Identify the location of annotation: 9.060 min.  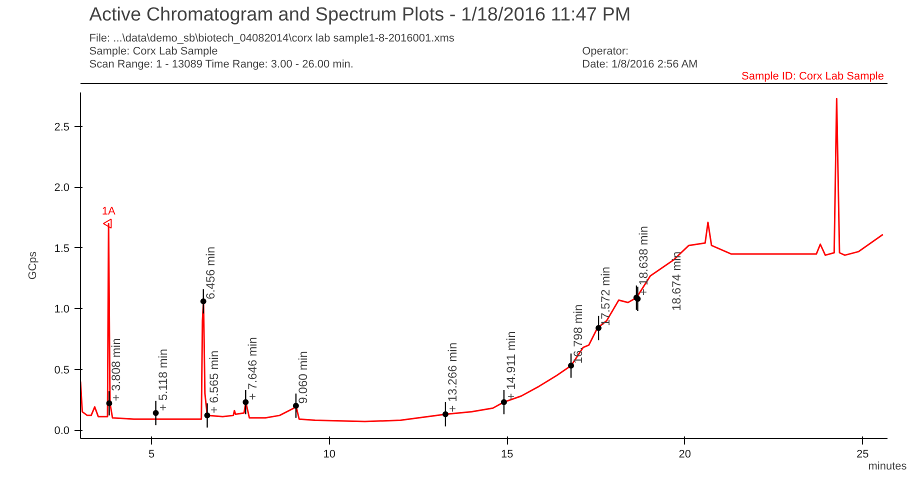
(303, 377).